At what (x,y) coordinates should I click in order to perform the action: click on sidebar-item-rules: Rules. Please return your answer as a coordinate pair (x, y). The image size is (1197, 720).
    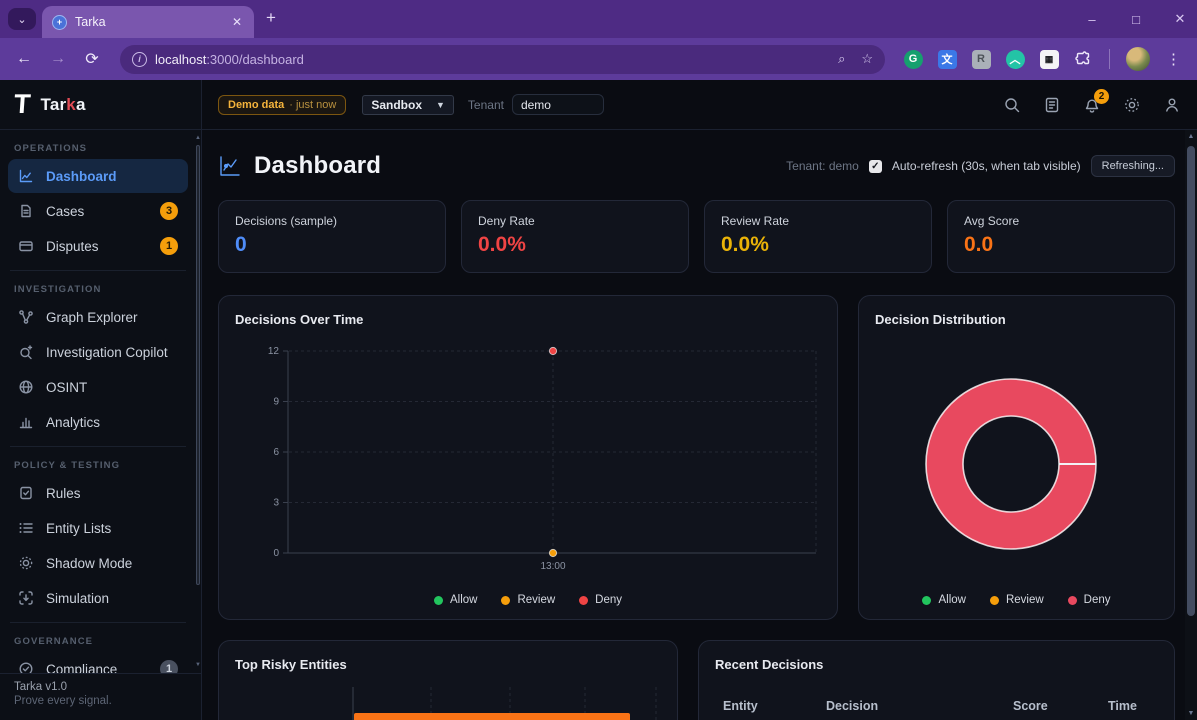
    Looking at the image, I should click on (98, 493).